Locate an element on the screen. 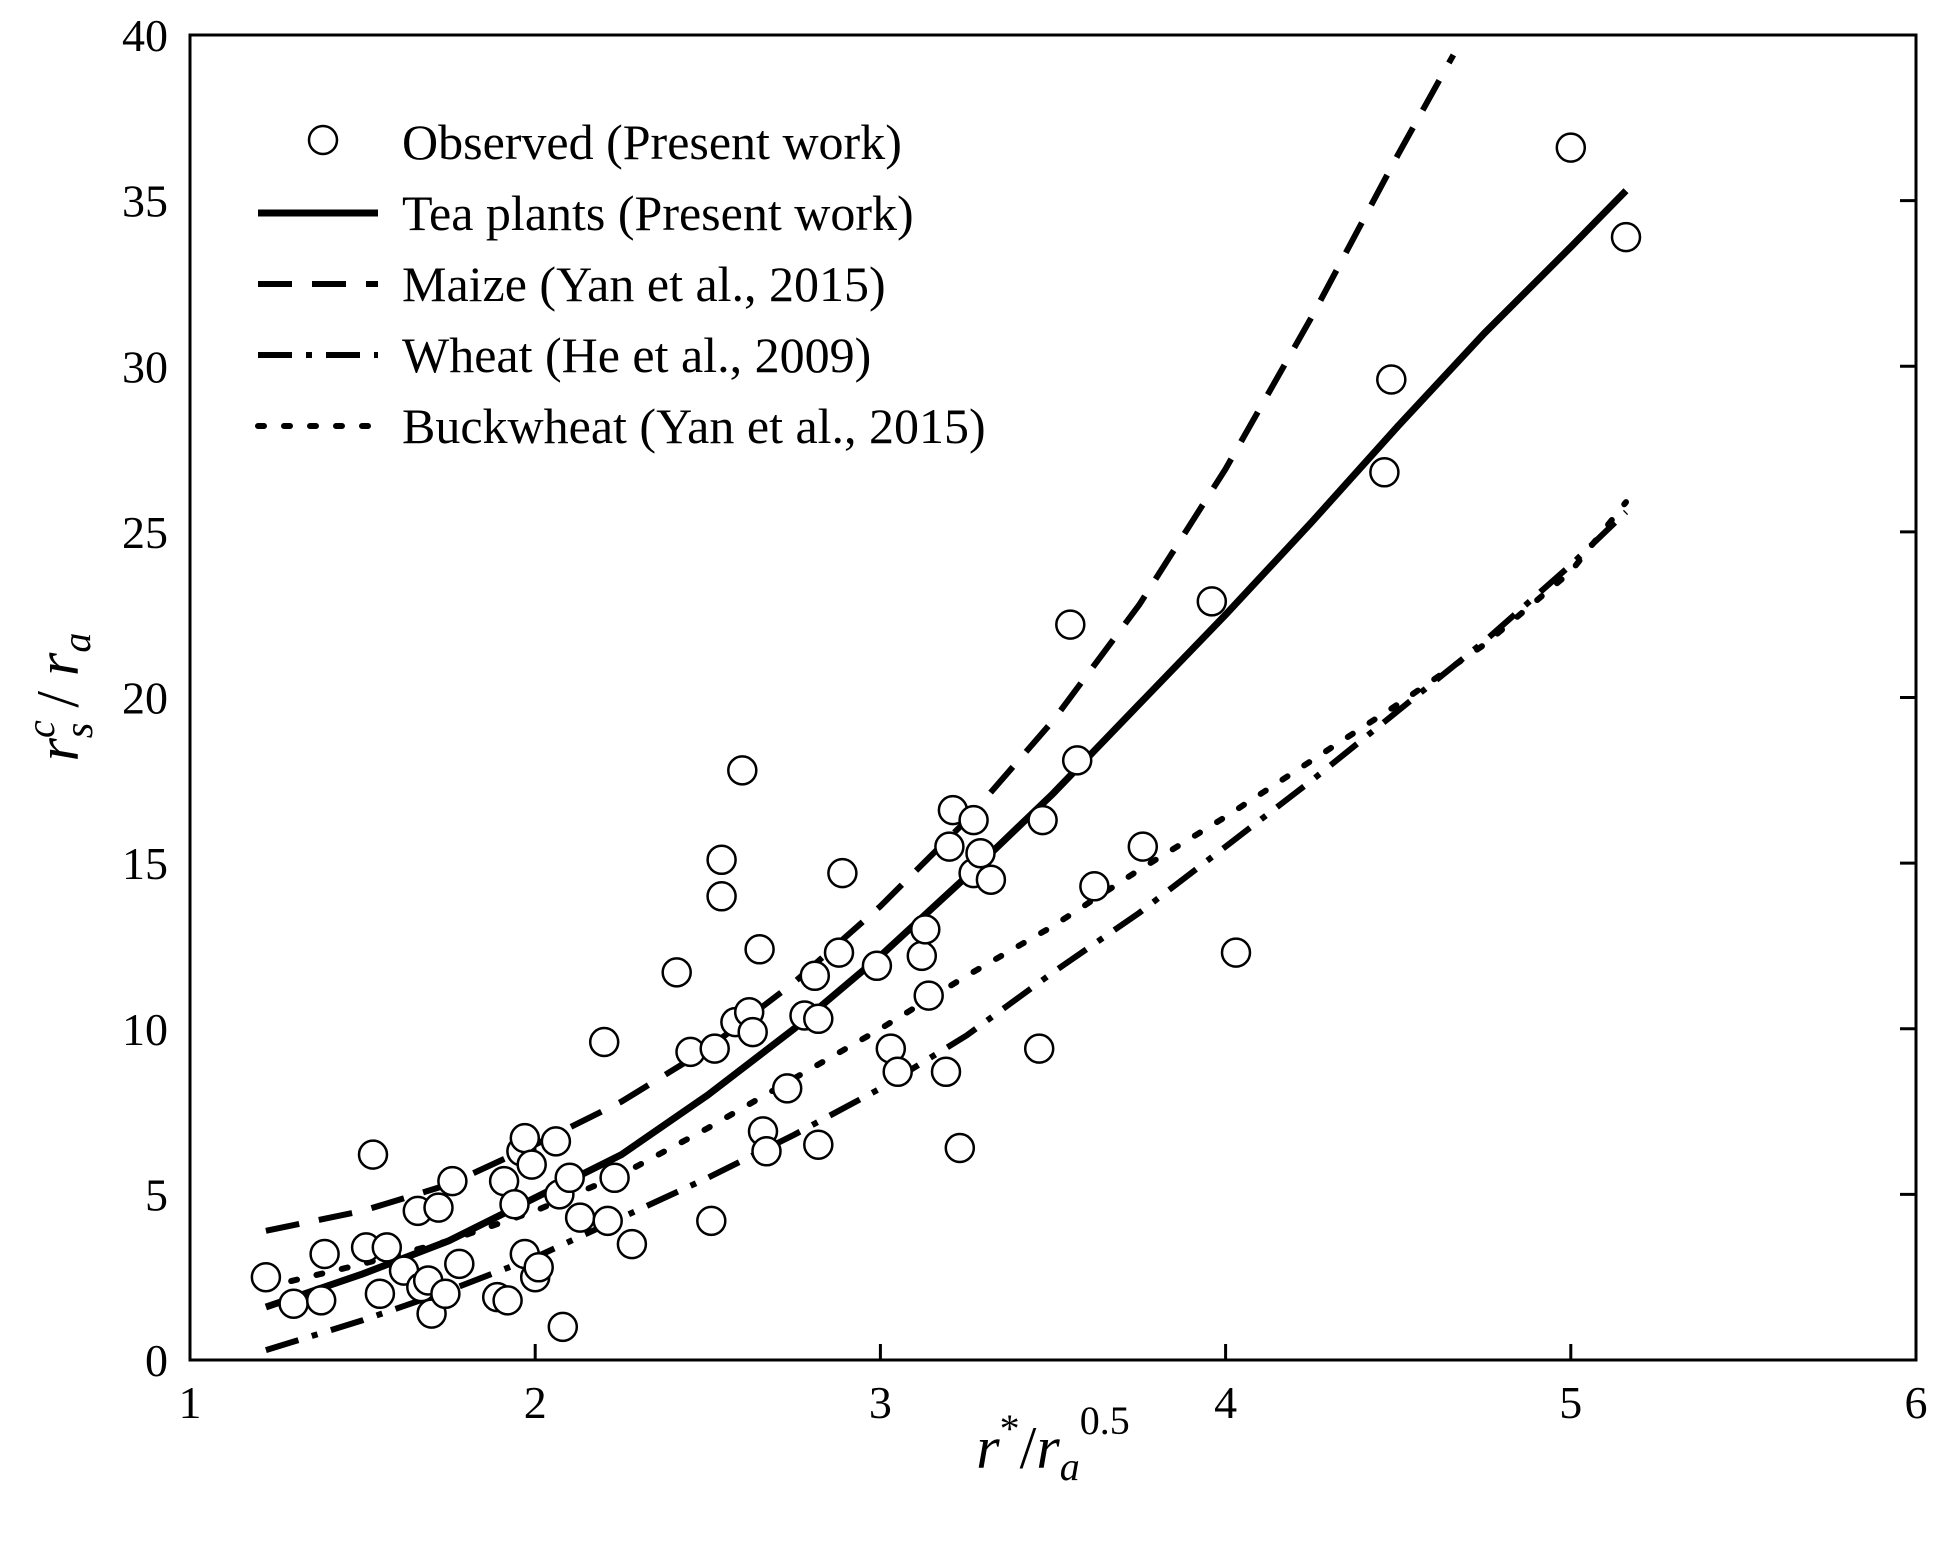 The width and height of the screenshot is (1951, 1563). y-tick-label: 35 is located at coordinates (145, 201).